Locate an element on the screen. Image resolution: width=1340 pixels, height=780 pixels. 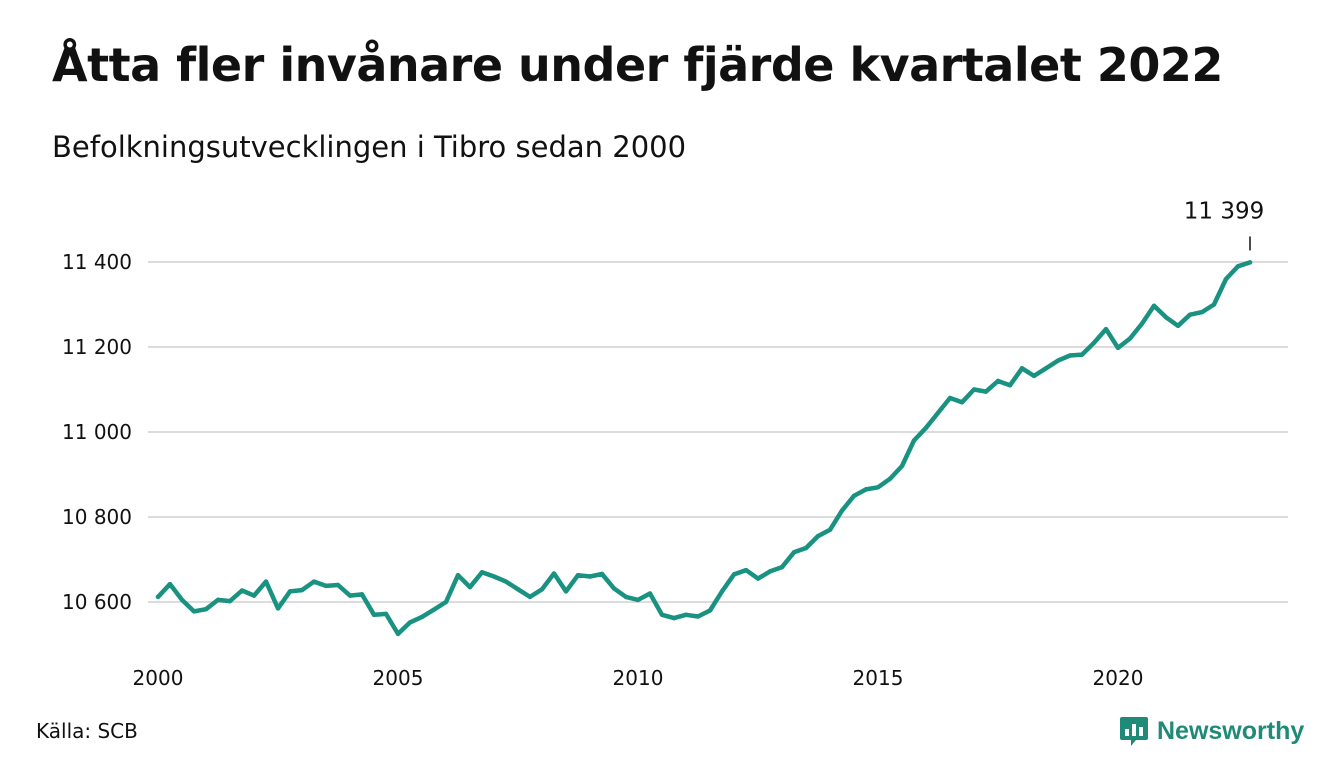
brand-logo: Newsworthy is located at coordinates (1211, 731).